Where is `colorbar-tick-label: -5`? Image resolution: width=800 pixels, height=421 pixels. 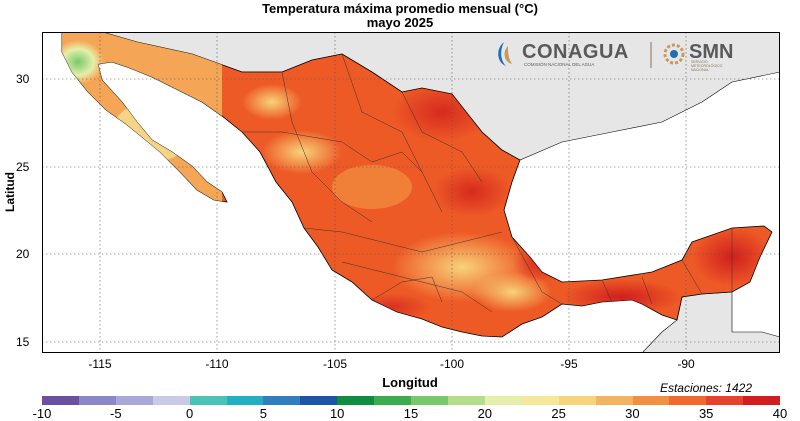
colorbar-tick-label: -5 is located at coordinates (116, 413).